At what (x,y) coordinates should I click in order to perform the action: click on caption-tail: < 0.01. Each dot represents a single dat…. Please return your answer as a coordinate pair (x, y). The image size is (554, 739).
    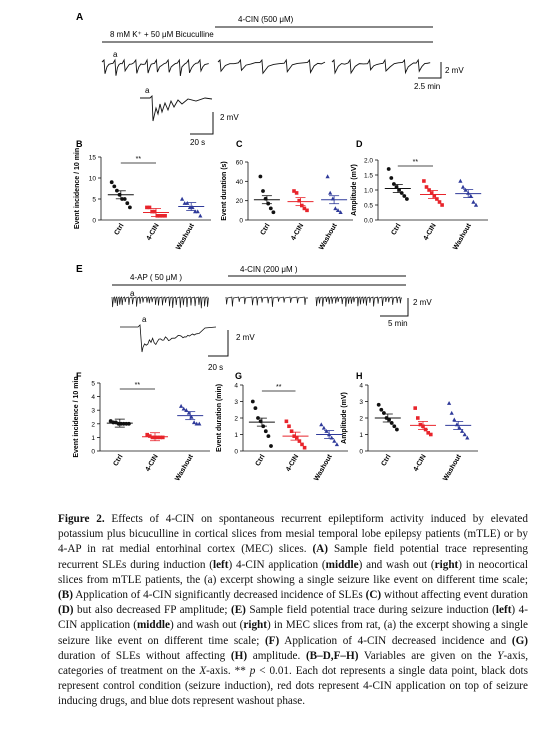
    Looking at the image, I should click on (293, 686).